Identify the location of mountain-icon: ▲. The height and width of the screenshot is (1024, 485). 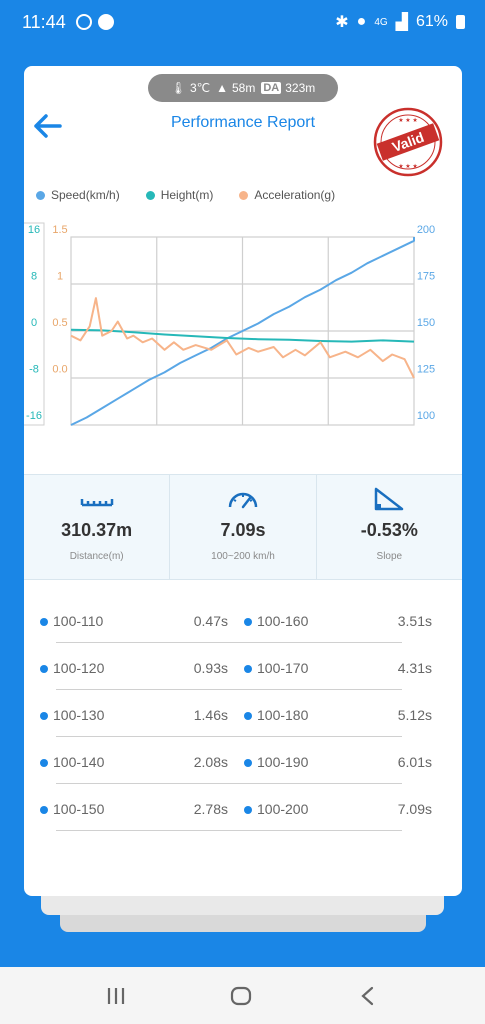
(222, 88).